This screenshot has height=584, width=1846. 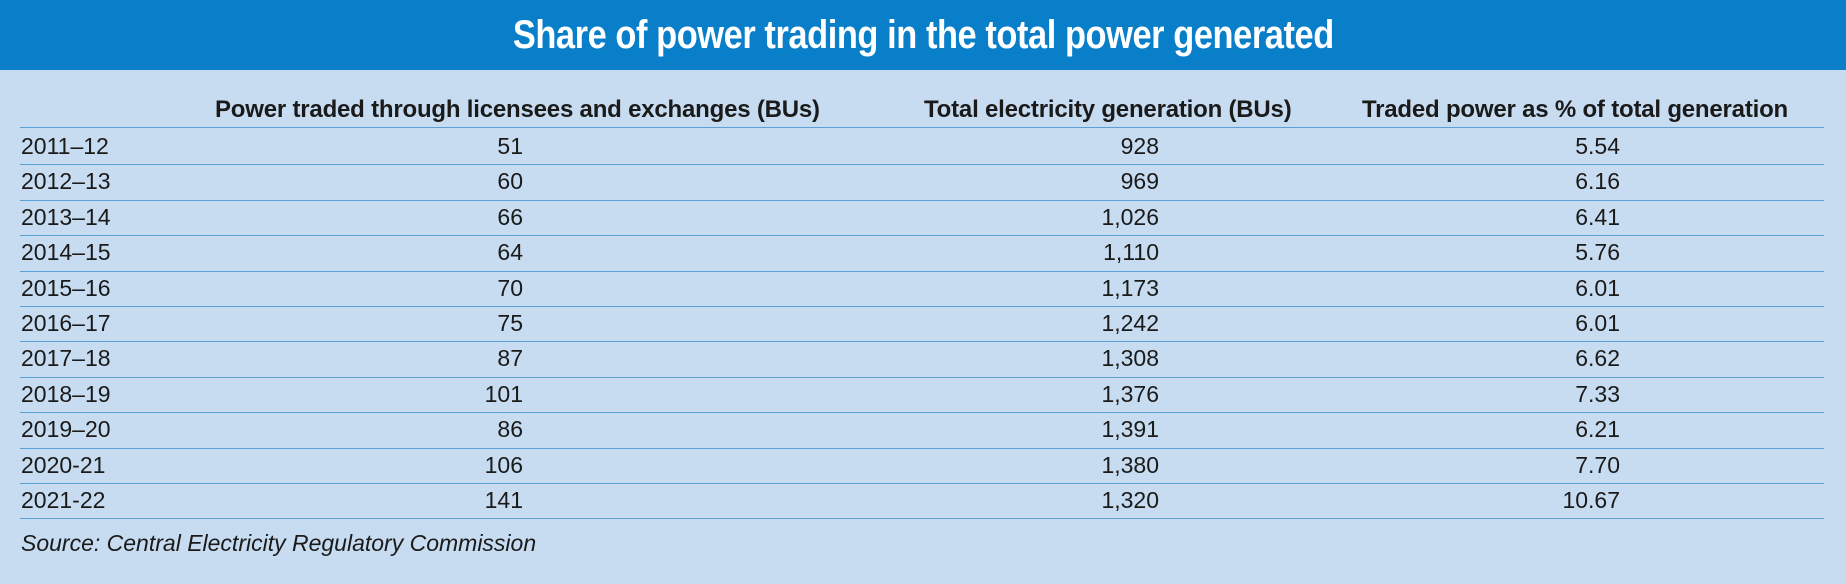 I want to click on row-generation-value: 1,380, so click(x=1130, y=464).